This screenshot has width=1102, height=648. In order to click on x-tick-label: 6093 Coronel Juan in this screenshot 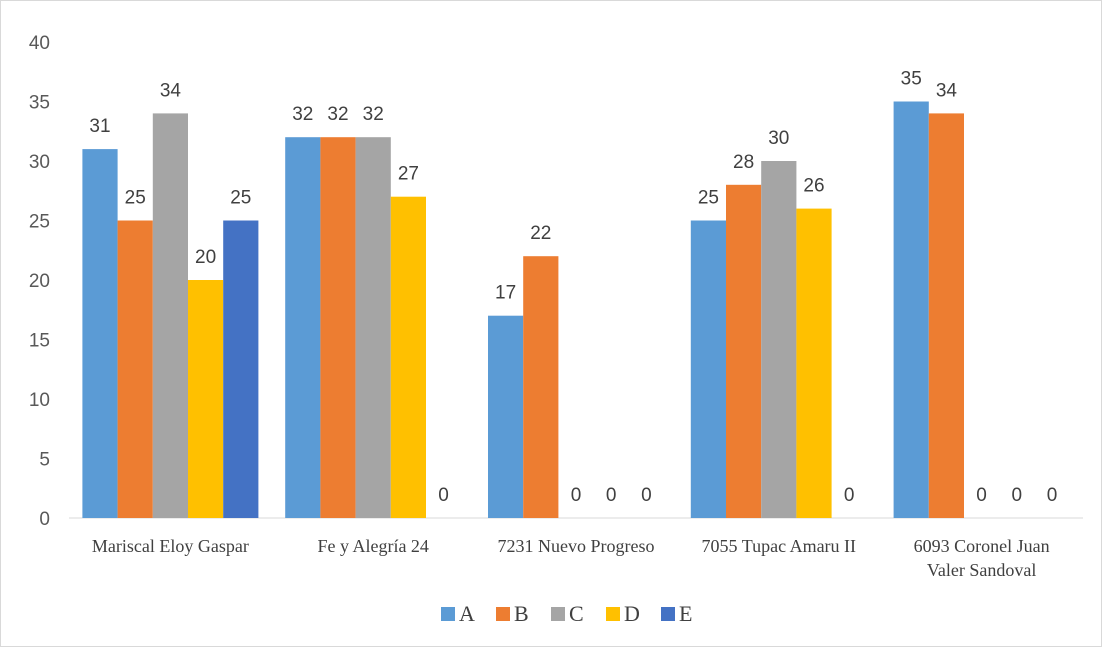, I will do `click(982, 546)`.